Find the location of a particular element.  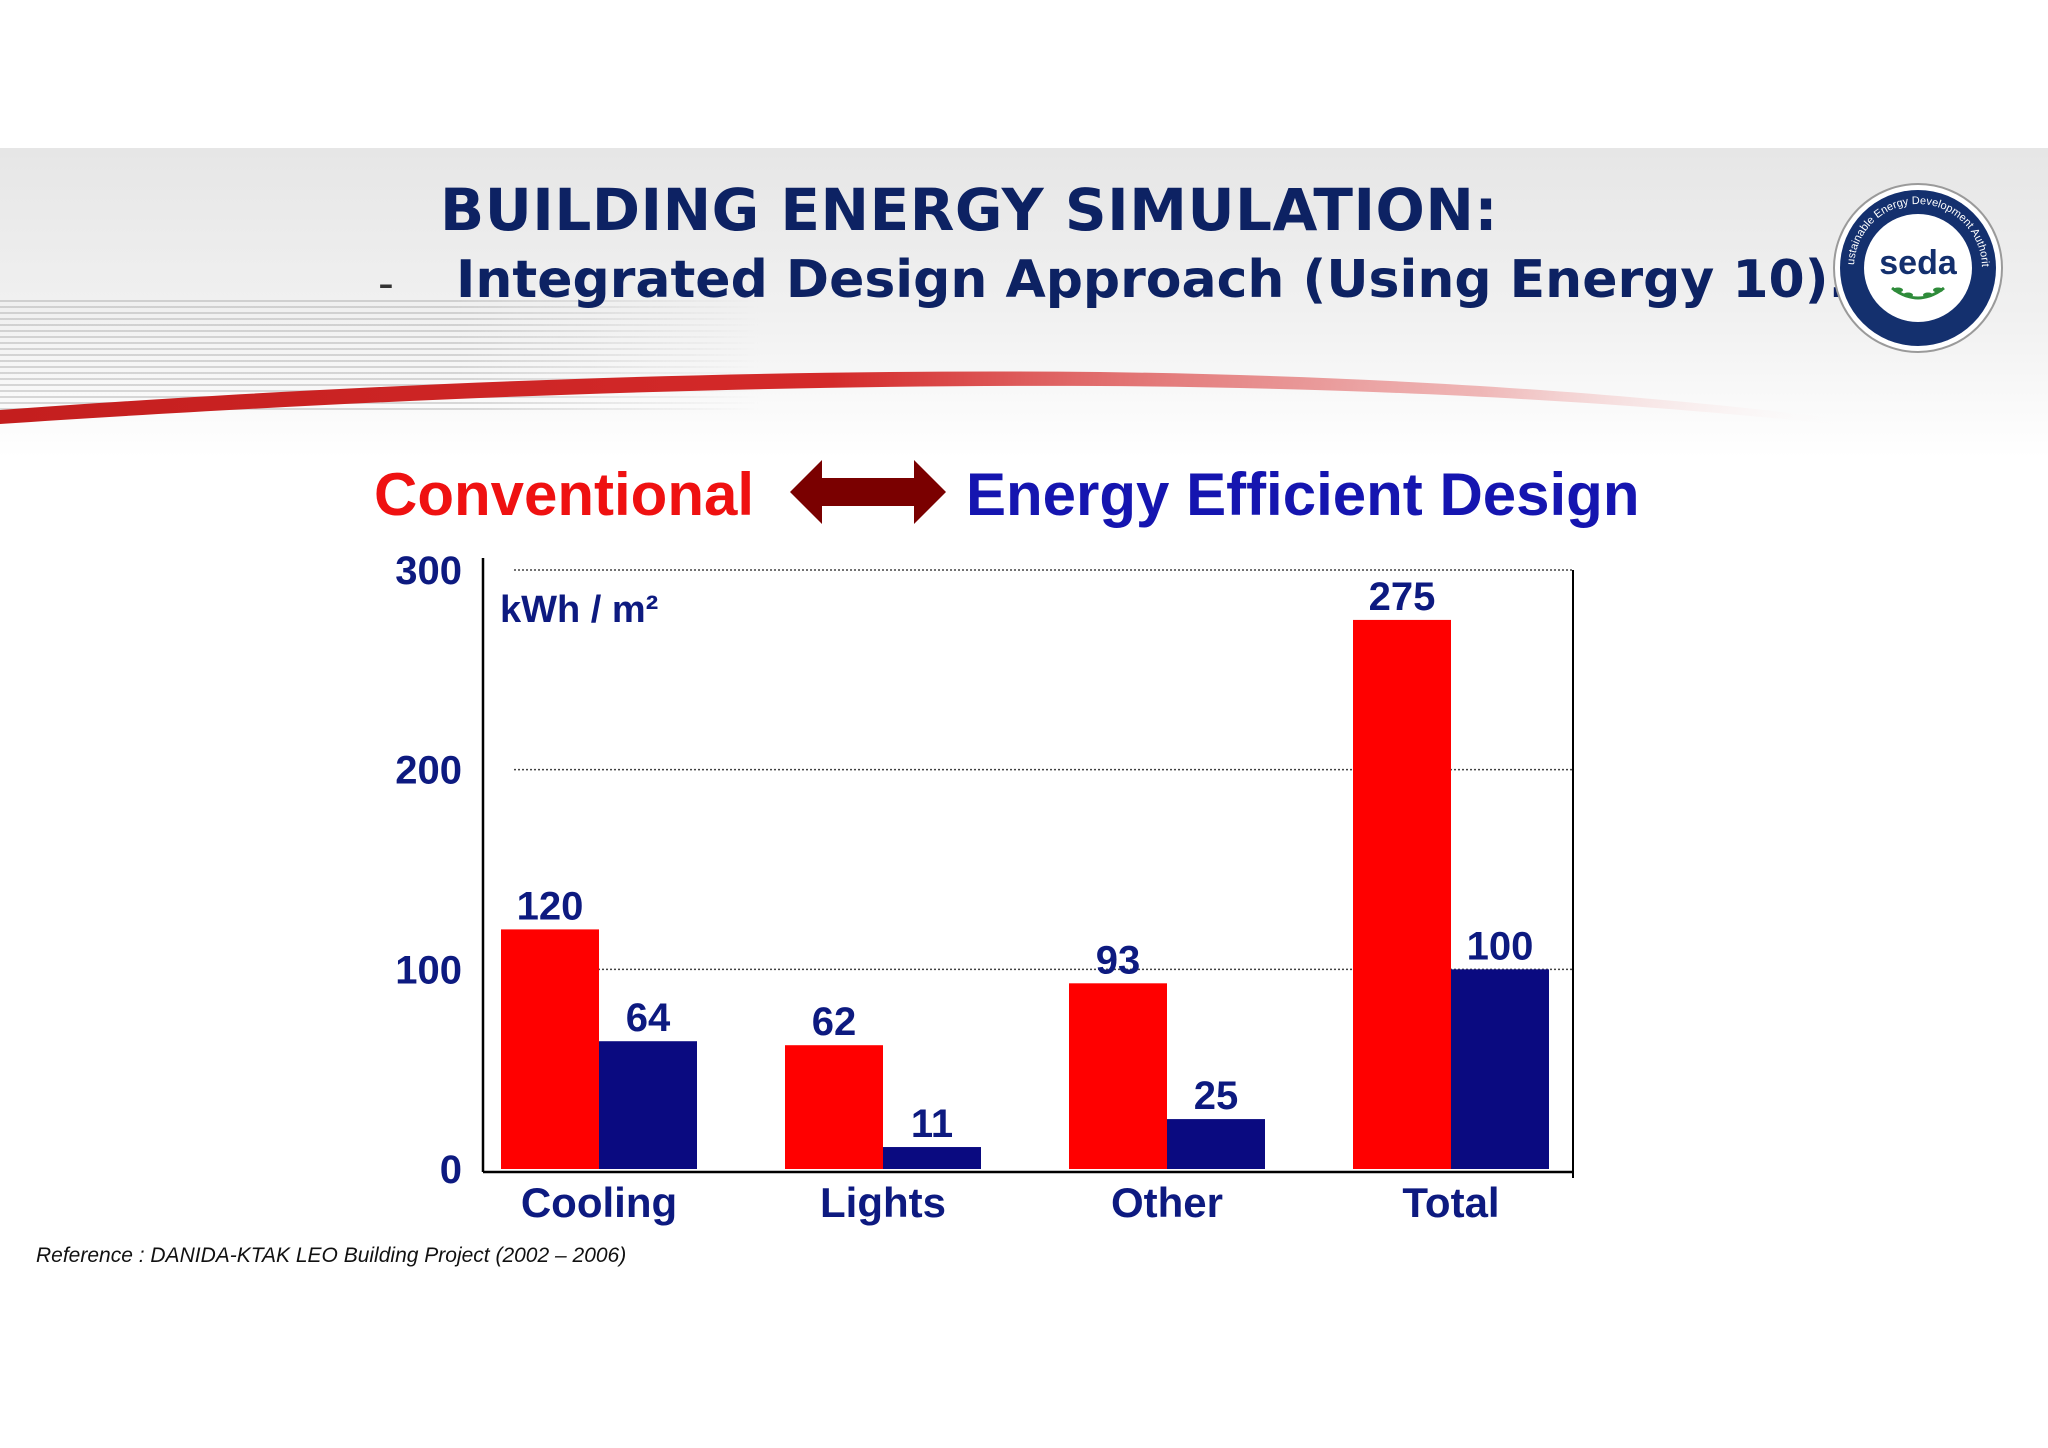

y-tick-label: 300 is located at coordinates (428, 571).